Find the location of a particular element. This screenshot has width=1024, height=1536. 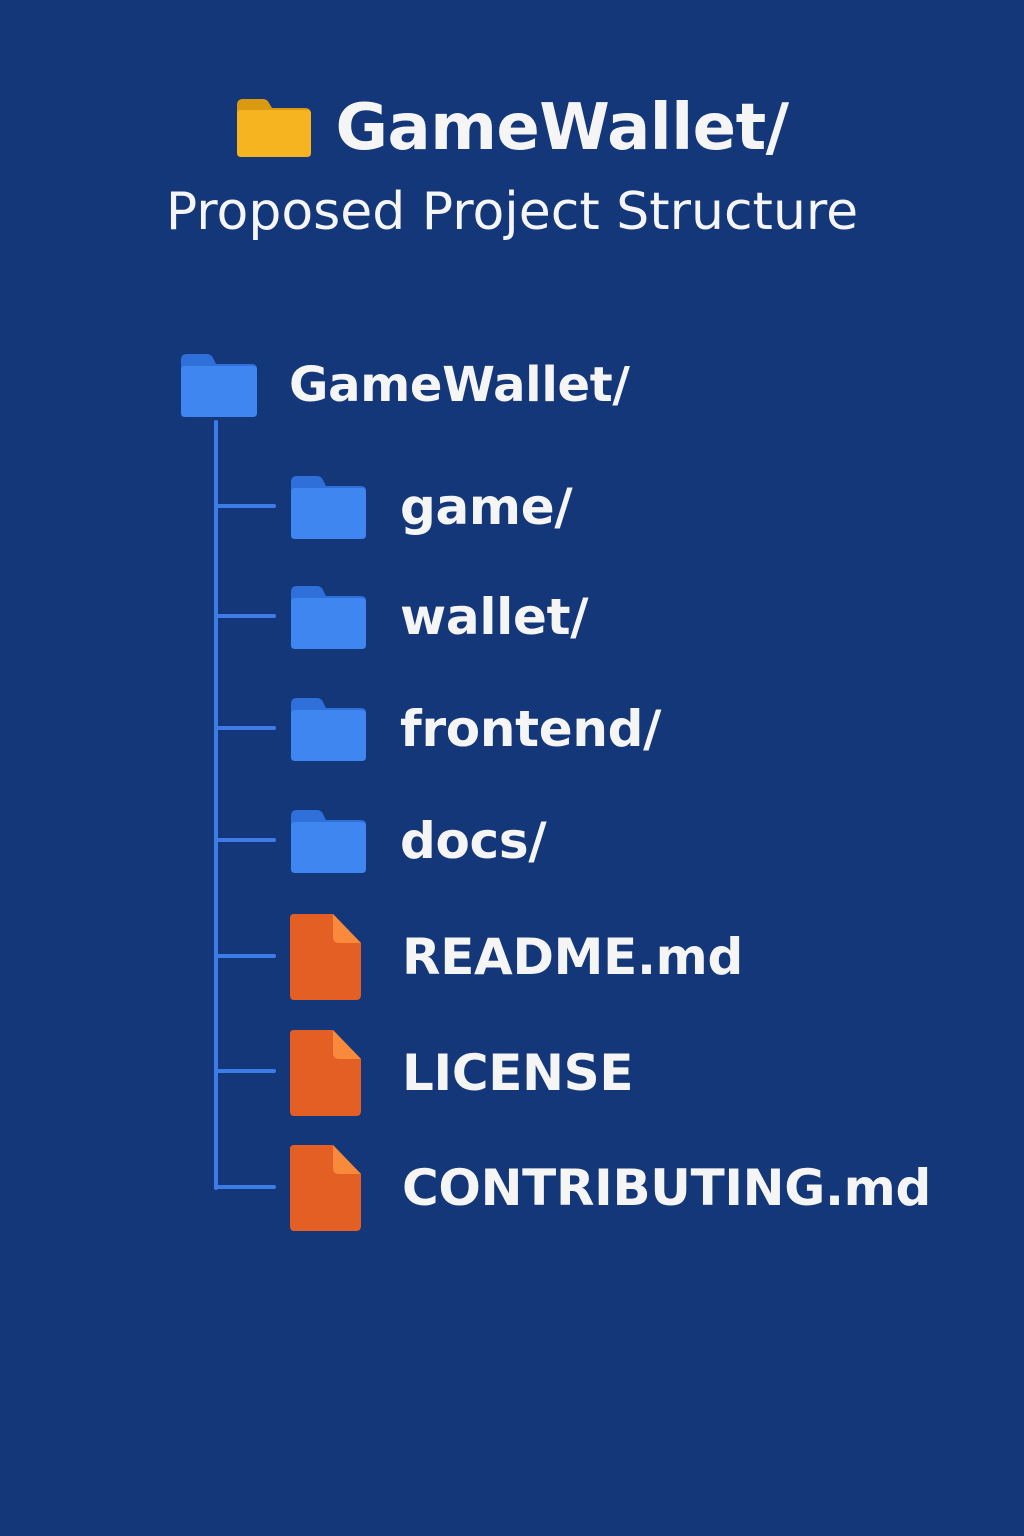

tree-item-readme: README.md is located at coordinates (516, 957).